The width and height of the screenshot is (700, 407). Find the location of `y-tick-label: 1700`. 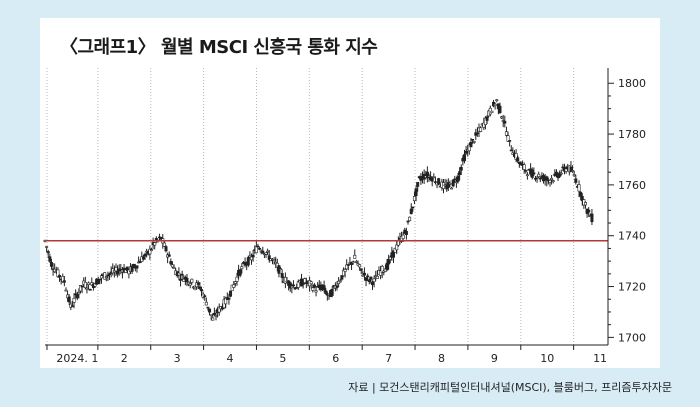

y-tick-label: 1700 is located at coordinates (632, 337).